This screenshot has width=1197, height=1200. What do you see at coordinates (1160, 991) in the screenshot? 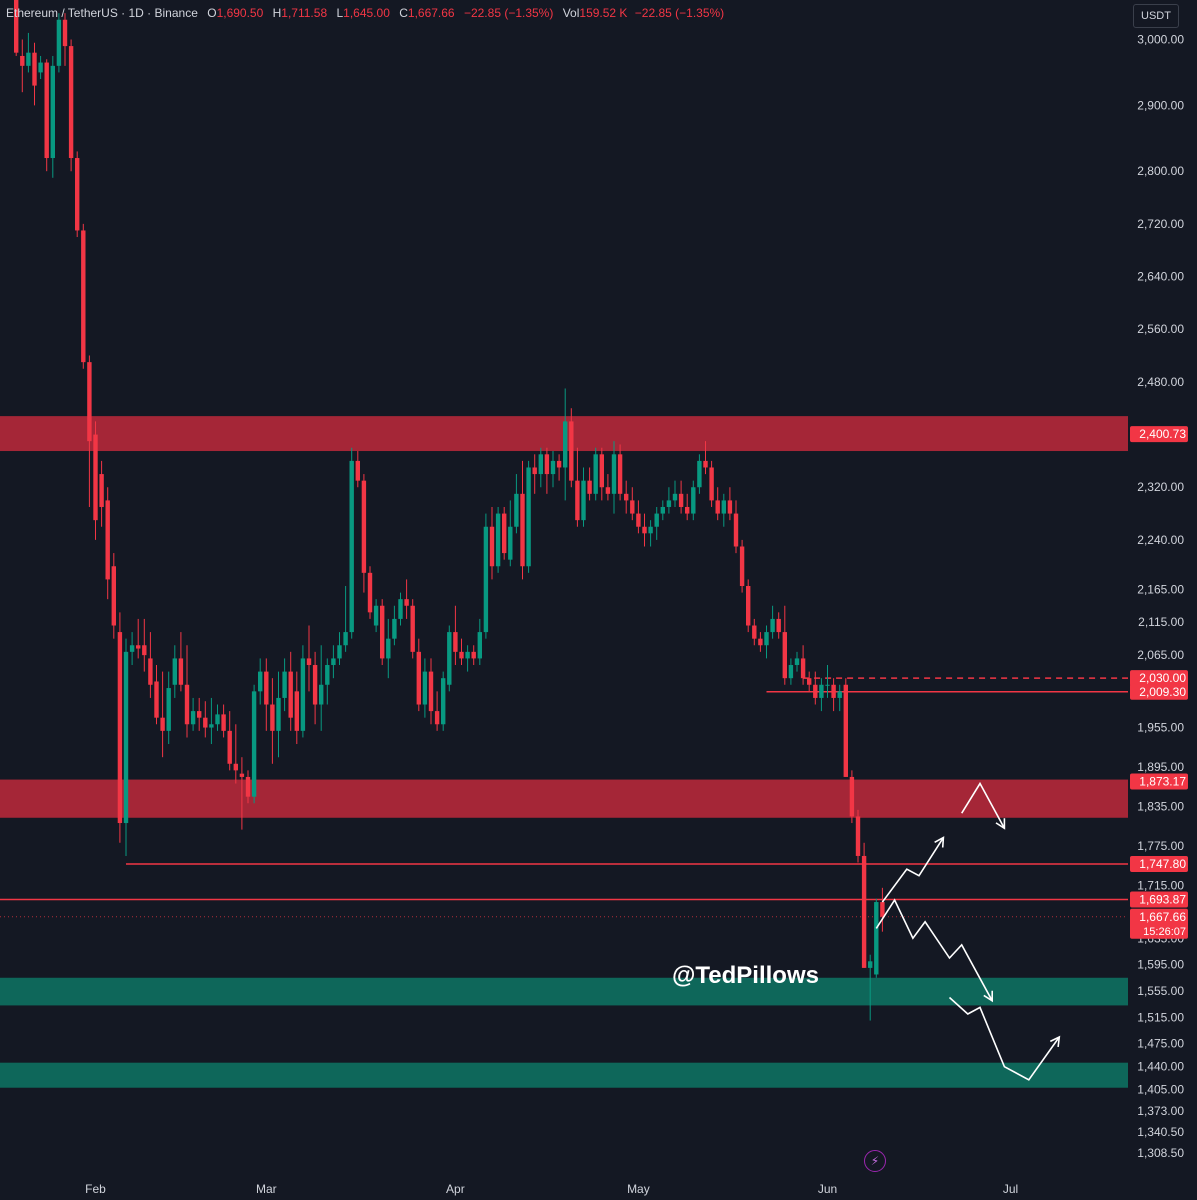
I see `y-tick-label: 1,555.00` at bounding box center [1160, 991].